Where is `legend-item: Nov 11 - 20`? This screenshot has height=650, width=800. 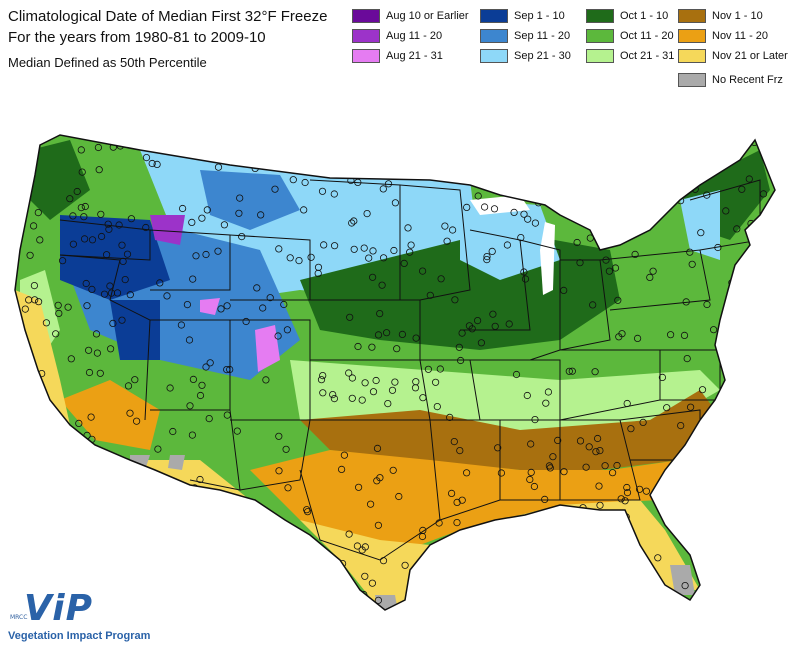 legend-item: Nov 11 - 20 is located at coordinates (723, 36).